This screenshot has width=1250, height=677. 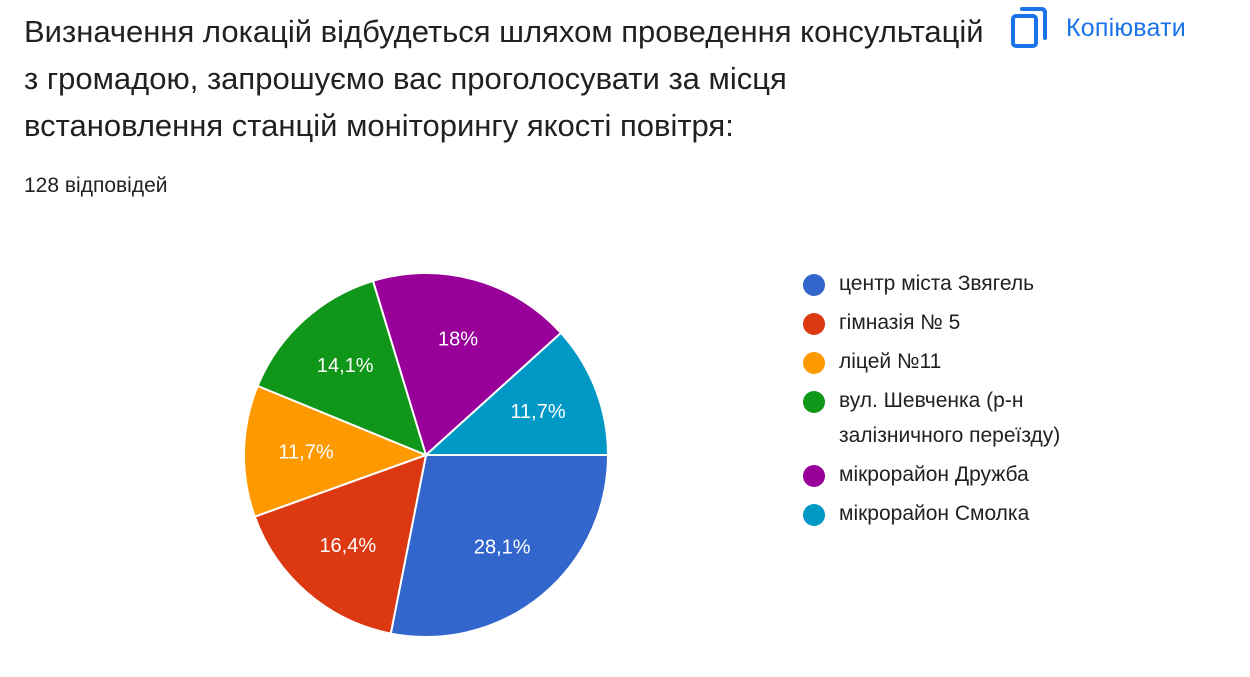 What do you see at coordinates (937, 283) in the screenshot?
I see `legend-label: центр міста Звягель` at bounding box center [937, 283].